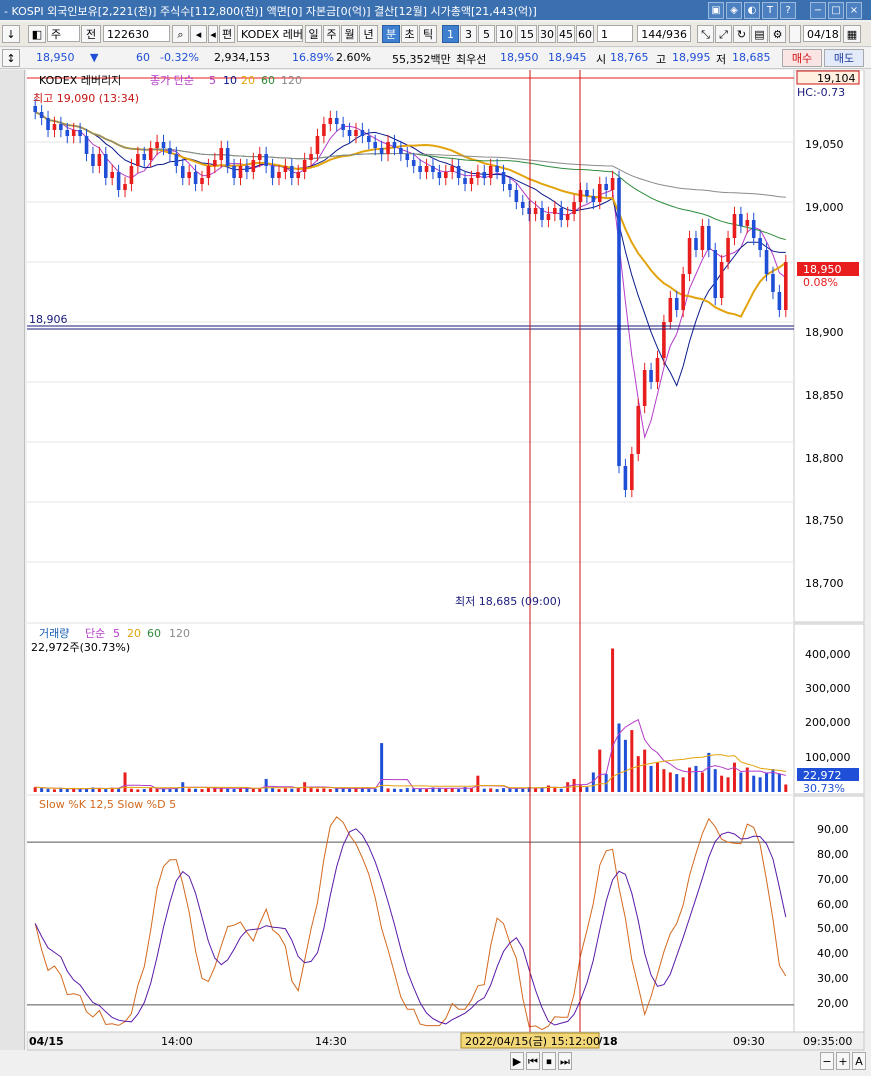 The width and height of the screenshot is (871, 1076). Describe the element at coordinates (180, 34) in the screenshot. I see `search-icon: ⌕` at that location.